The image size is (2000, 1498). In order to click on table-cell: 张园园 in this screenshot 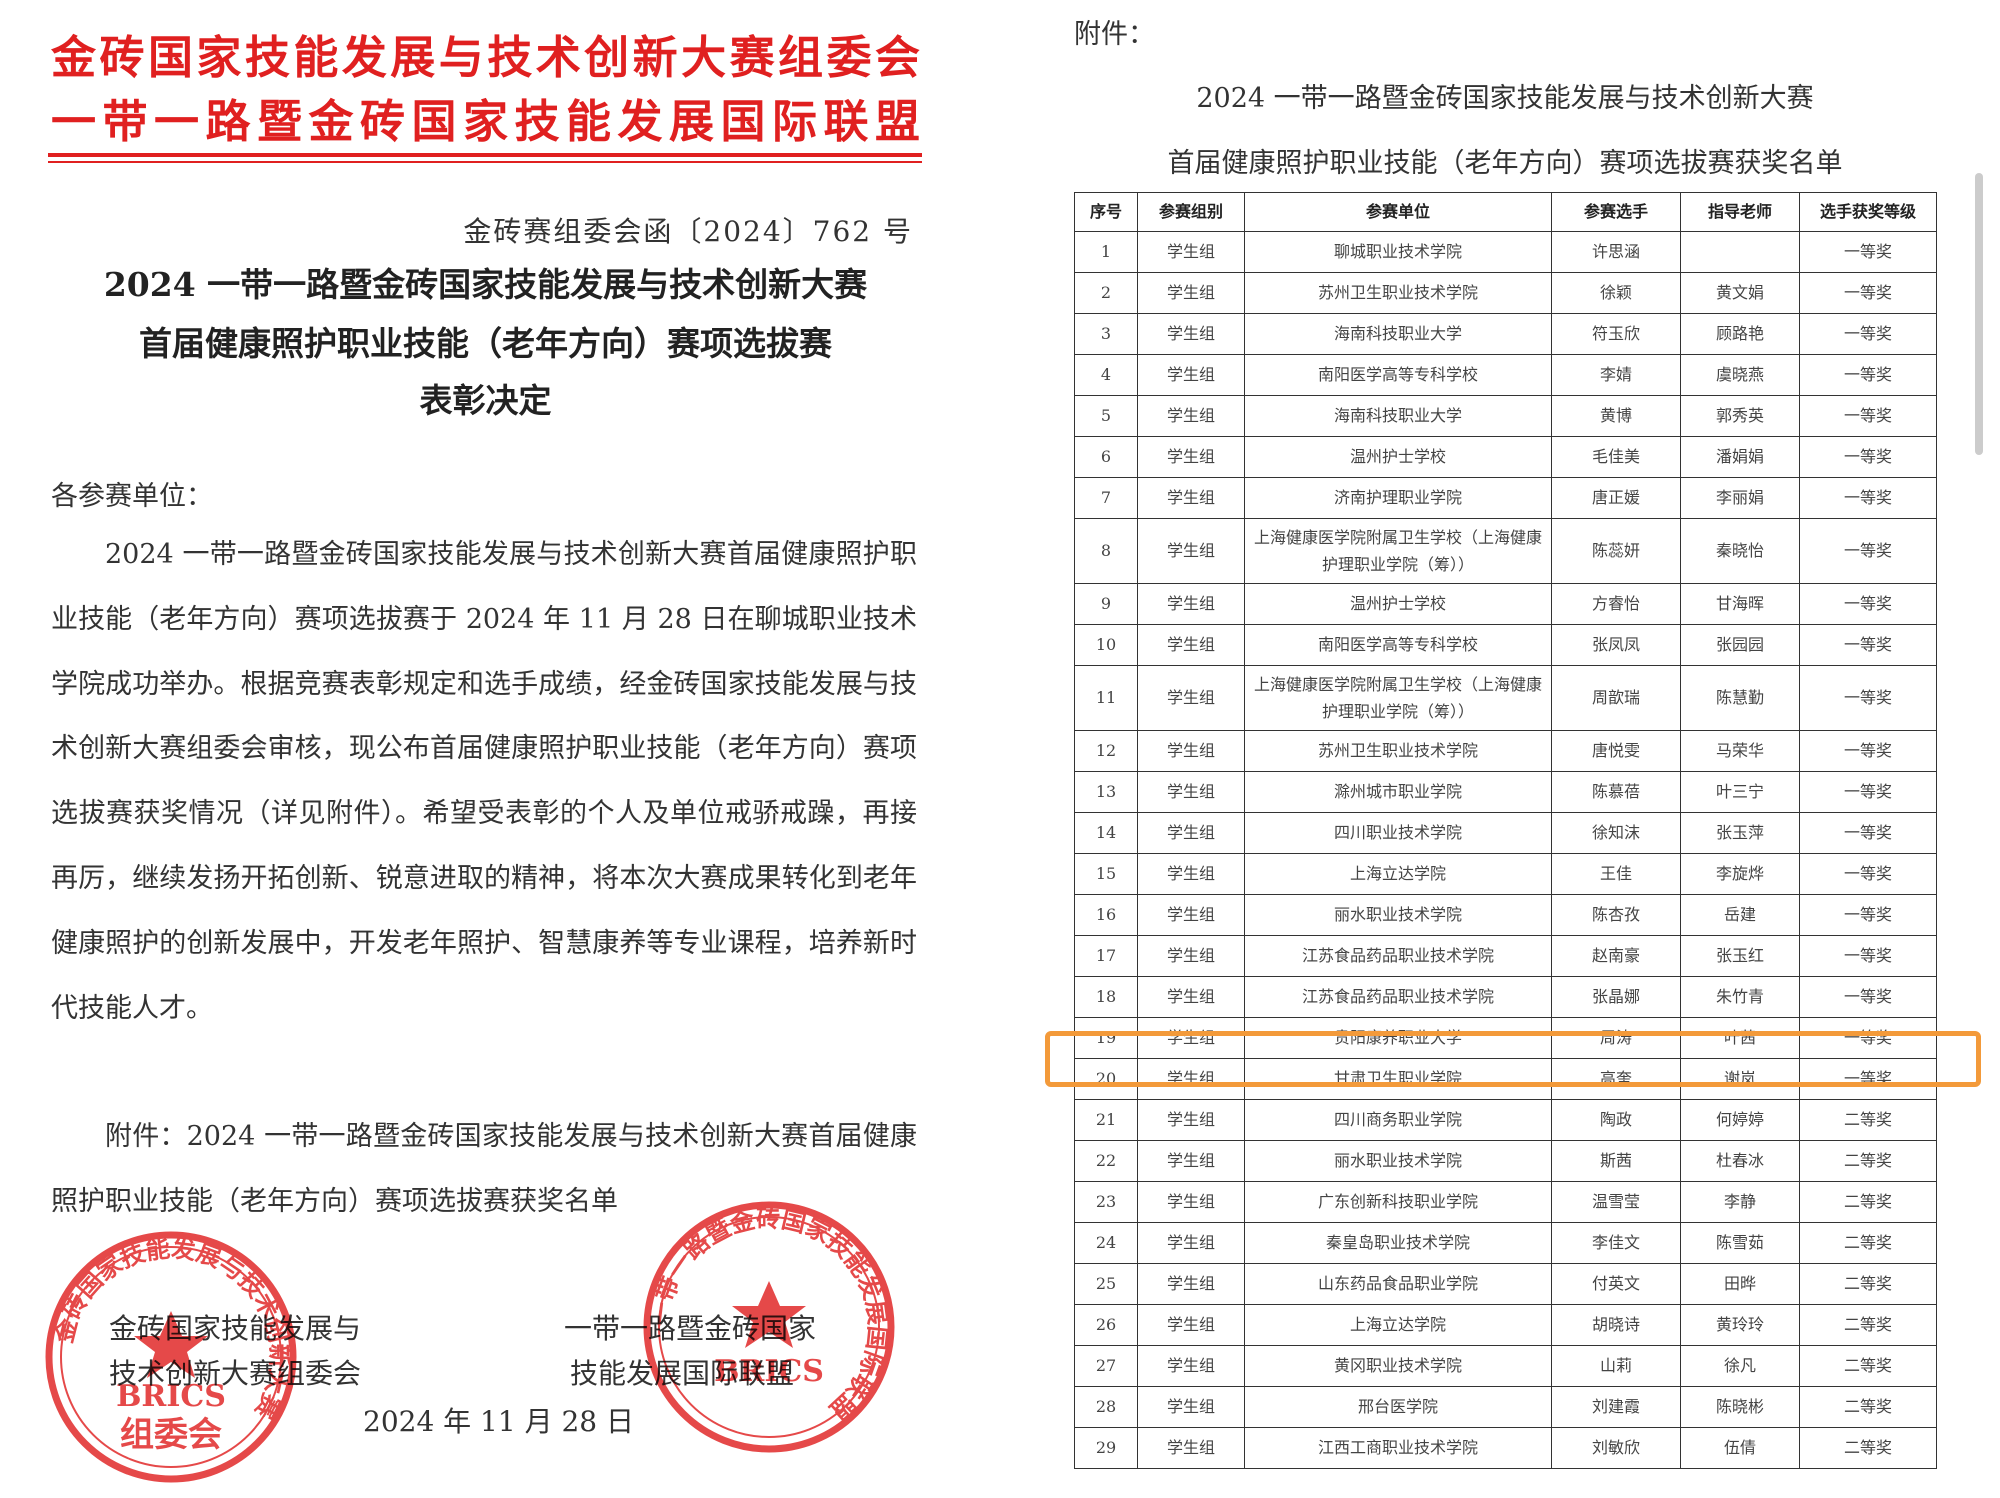, I will do `click(1740, 645)`.